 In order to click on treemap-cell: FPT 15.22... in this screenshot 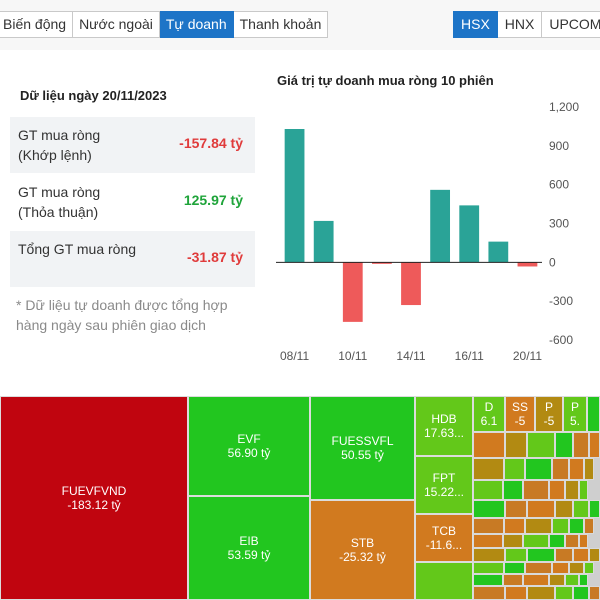, I will do `click(444, 485)`.